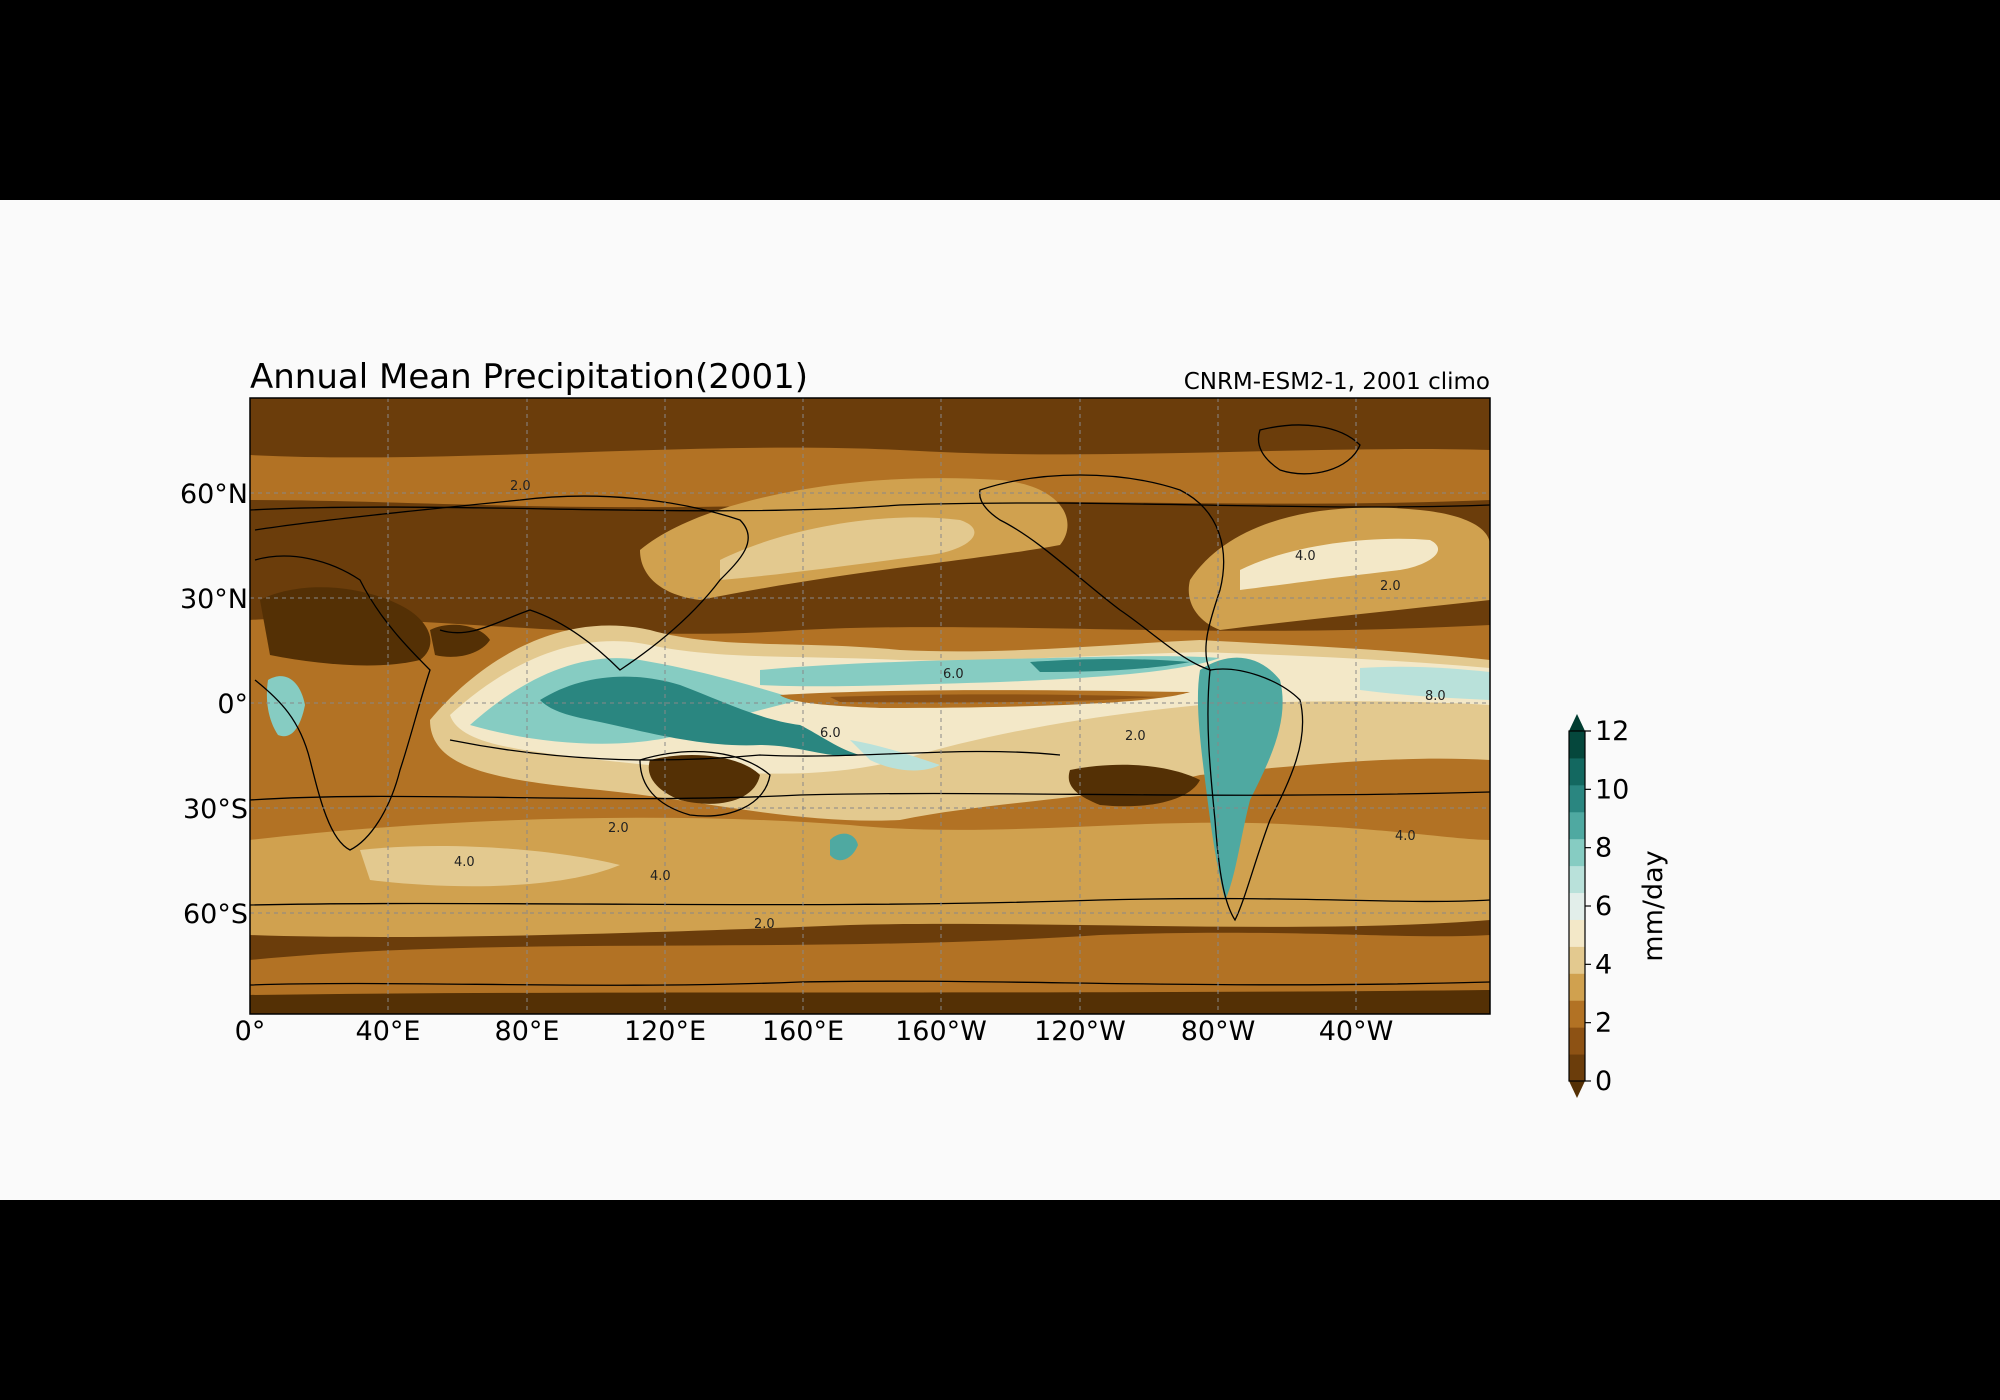 The image size is (2000, 1400). What do you see at coordinates (803, 1031) in the screenshot?
I see `x-tick-160e: 160°E` at bounding box center [803, 1031].